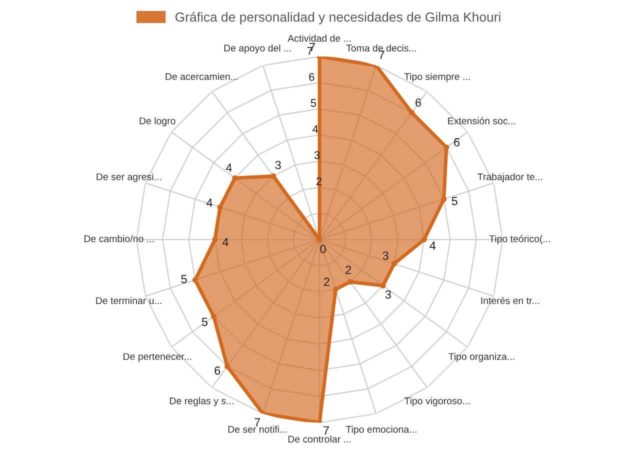  Describe the element at coordinates (313, 103) in the screenshot. I see `y-tick-label: 5` at that location.